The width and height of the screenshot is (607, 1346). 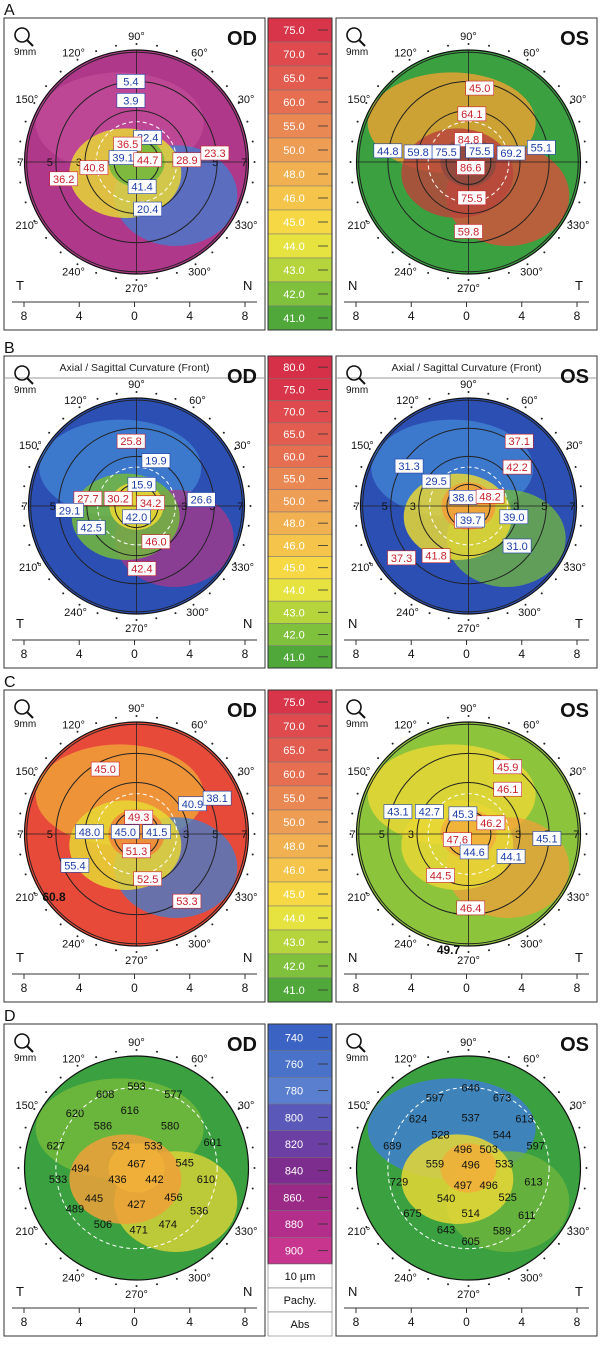 I want to click on scale-label: 9mm, so click(x=25, y=724).